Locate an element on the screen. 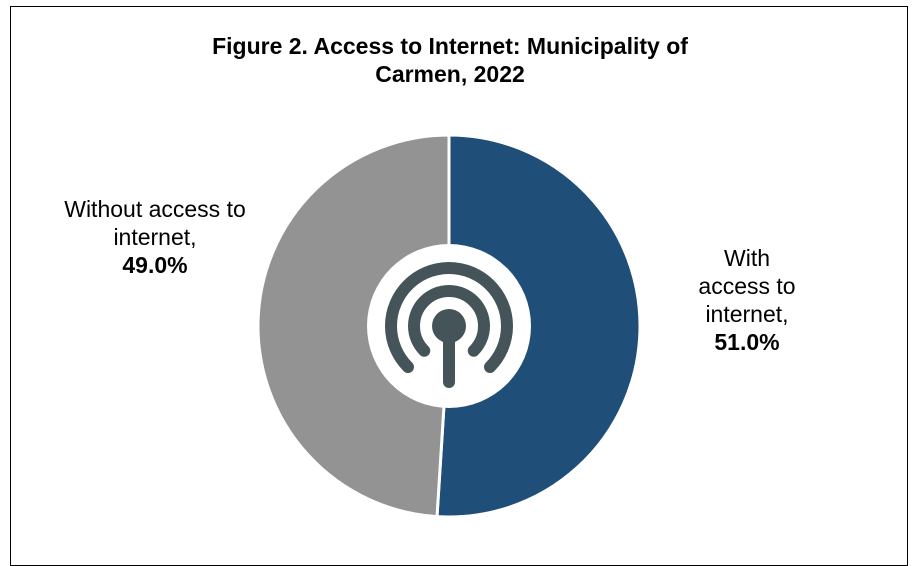 The height and width of the screenshot is (566, 912). broadcast-signal-icon is located at coordinates (449, 326).